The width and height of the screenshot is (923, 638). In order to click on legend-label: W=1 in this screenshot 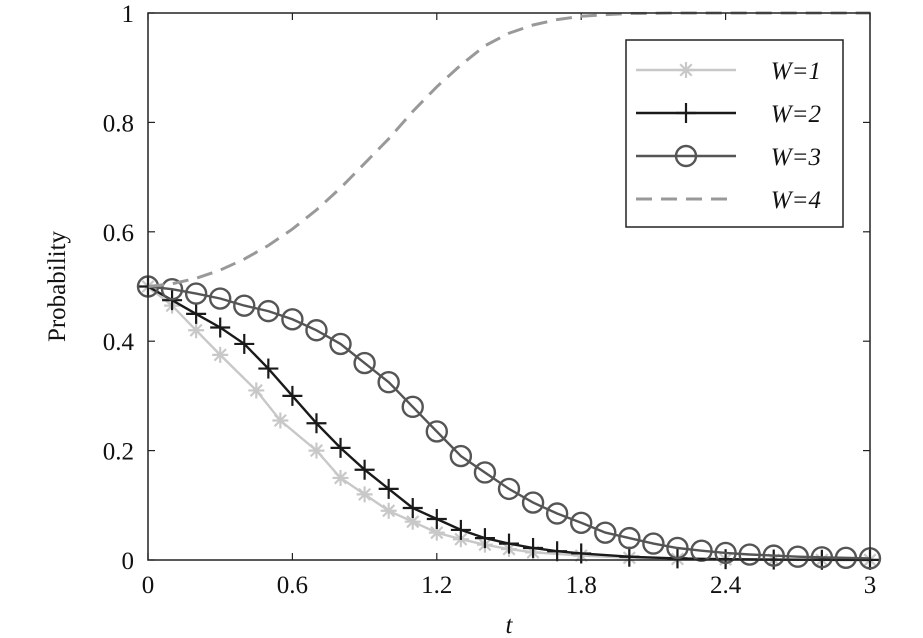, I will do `click(796, 71)`.